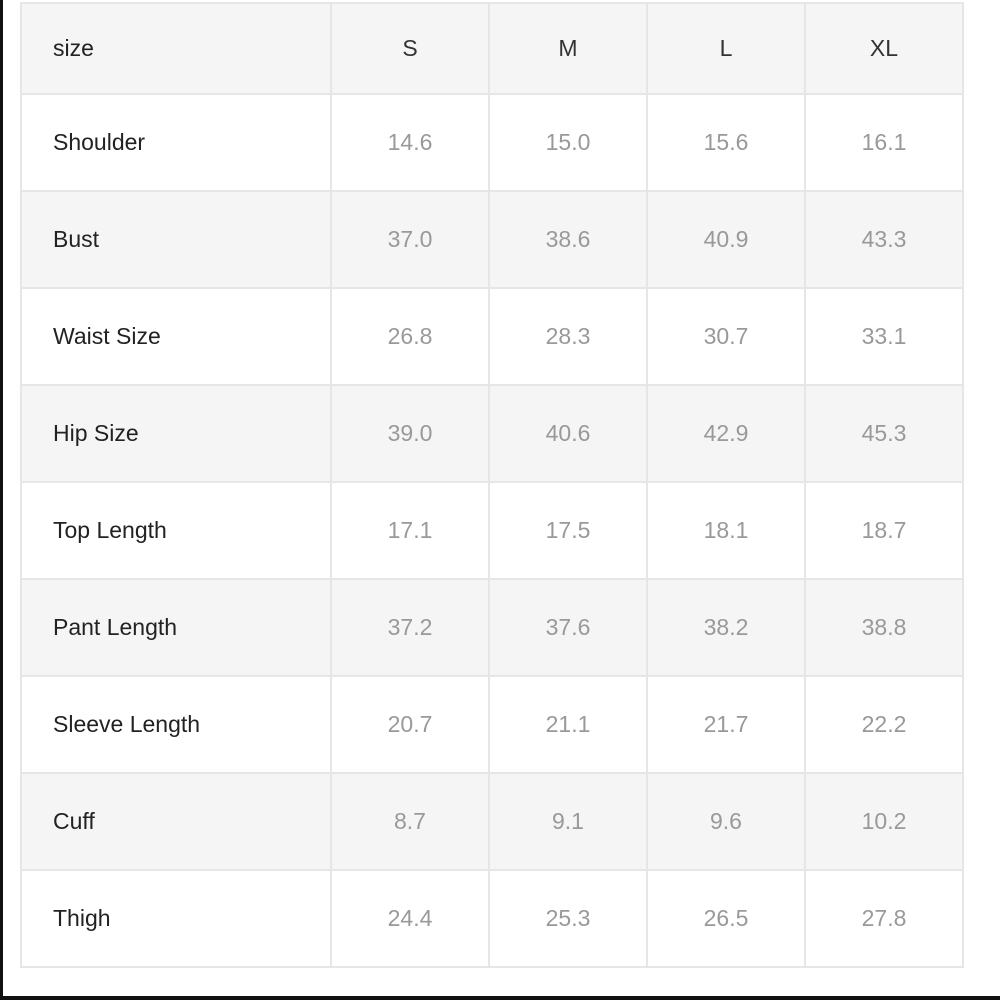 The height and width of the screenshot is (1000, 1000). What do you see at coordinates (410, 530) in the screenshot?
I see `measurement-cell: 17.1` at bounding box center [410, 530].